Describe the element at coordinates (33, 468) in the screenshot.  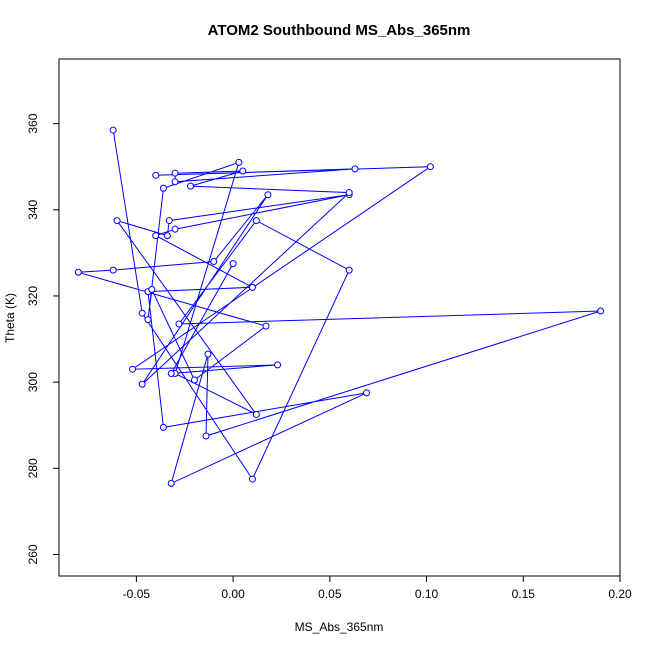
I see `y-tick-label: 280` at that location.